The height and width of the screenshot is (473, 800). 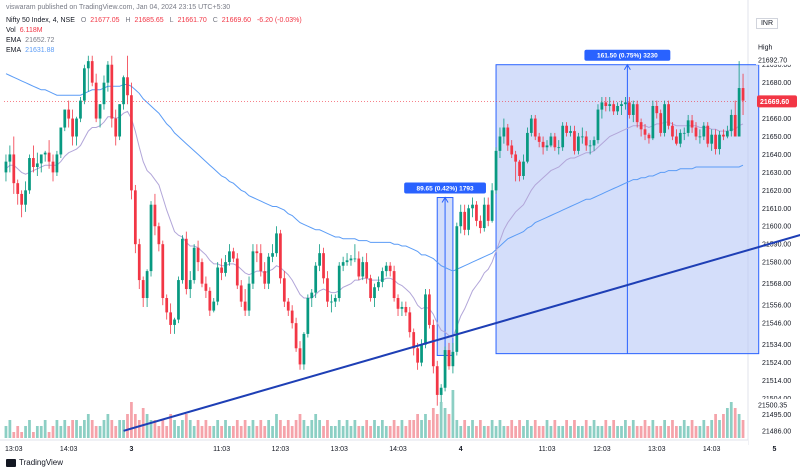 I want to click on y-tick-label: 21660.00, so click(x=776, y=119).